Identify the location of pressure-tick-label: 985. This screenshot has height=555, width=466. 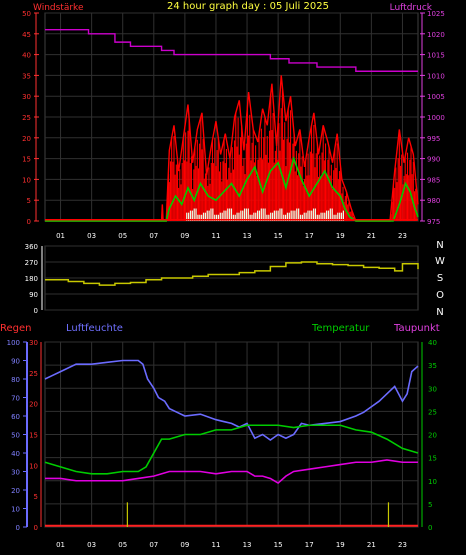
(433, 180).